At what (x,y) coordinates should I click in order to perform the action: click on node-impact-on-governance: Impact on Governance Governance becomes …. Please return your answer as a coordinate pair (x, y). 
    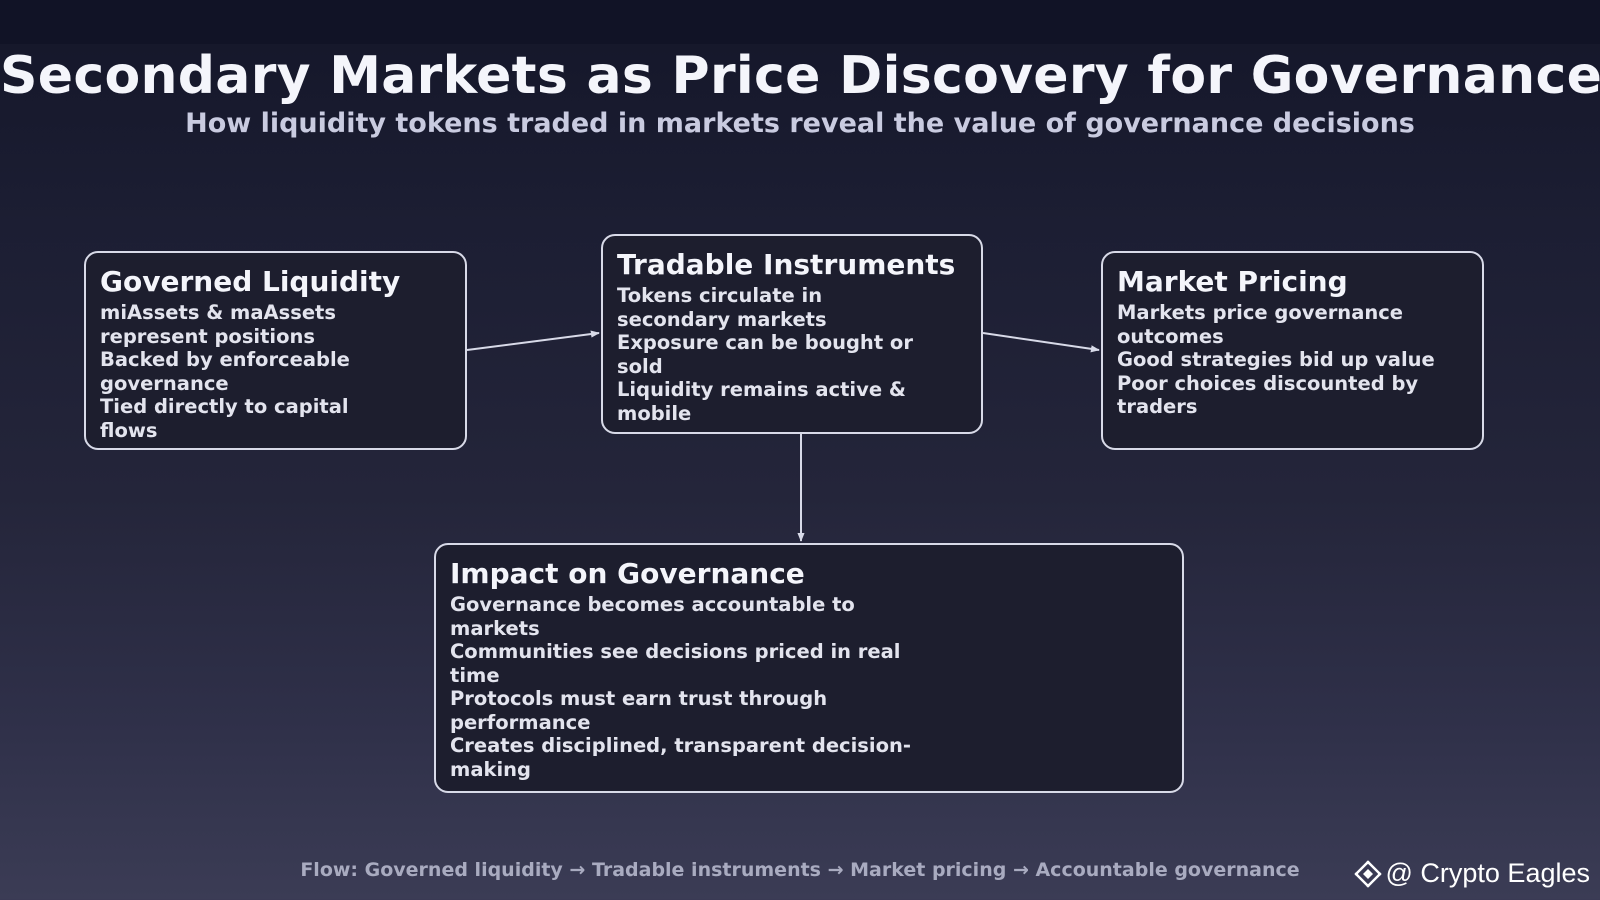
    Looking at the image, I should click on (809, 668).